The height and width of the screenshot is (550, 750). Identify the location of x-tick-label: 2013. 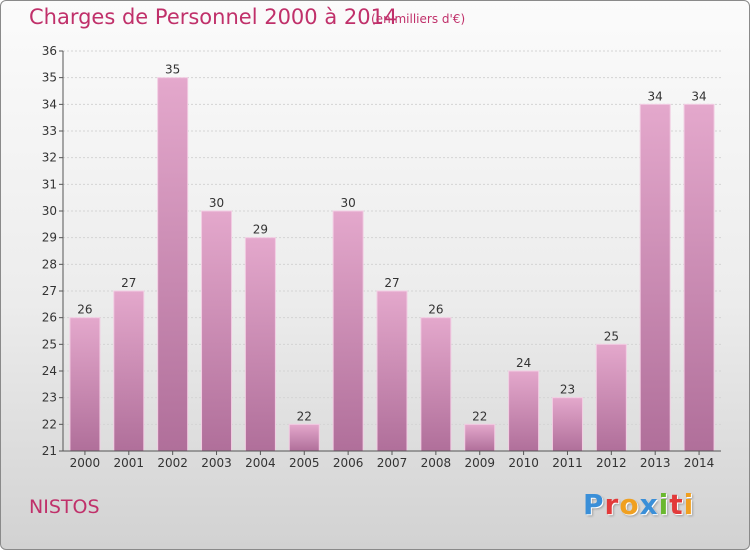
(655, 463).